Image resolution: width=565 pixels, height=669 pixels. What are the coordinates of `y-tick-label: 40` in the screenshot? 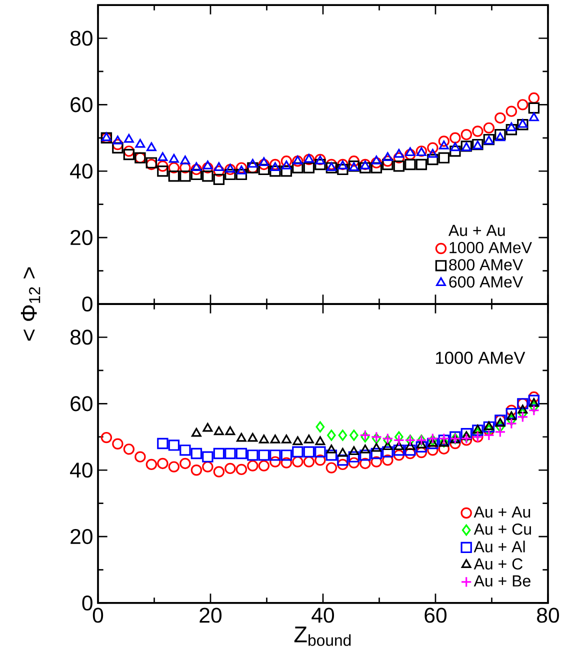 It's located at (81, 470).